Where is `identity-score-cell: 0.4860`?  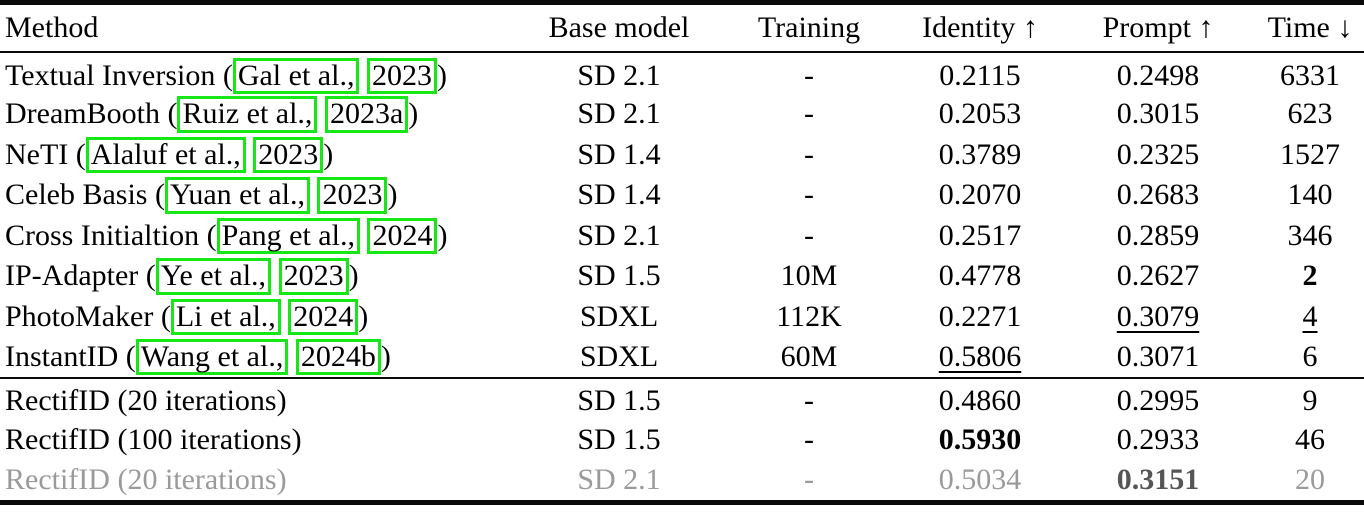 identity-score-cell: 0.4860 is located at coordinates (980, 400).